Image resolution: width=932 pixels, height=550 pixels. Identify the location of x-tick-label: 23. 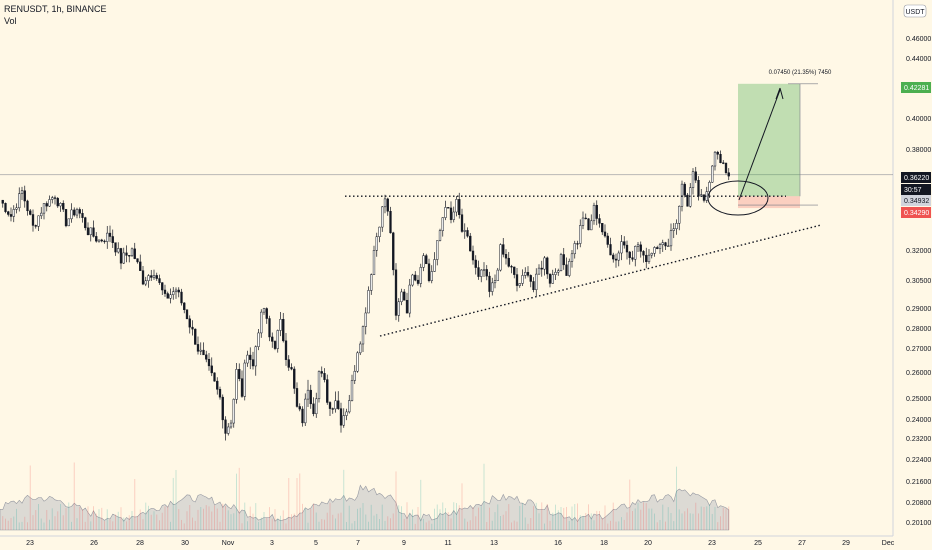
(712, 543).